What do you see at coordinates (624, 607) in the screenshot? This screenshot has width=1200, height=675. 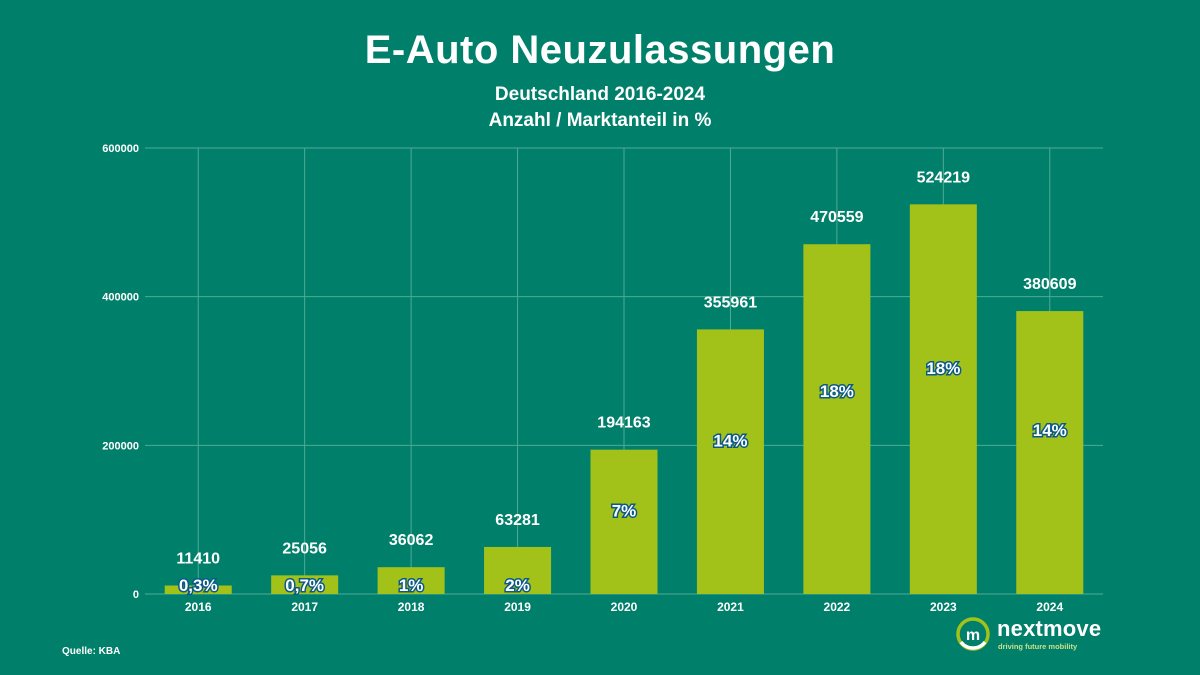 I see `x-tick-label: 2020` at bounding box center [624, 607].